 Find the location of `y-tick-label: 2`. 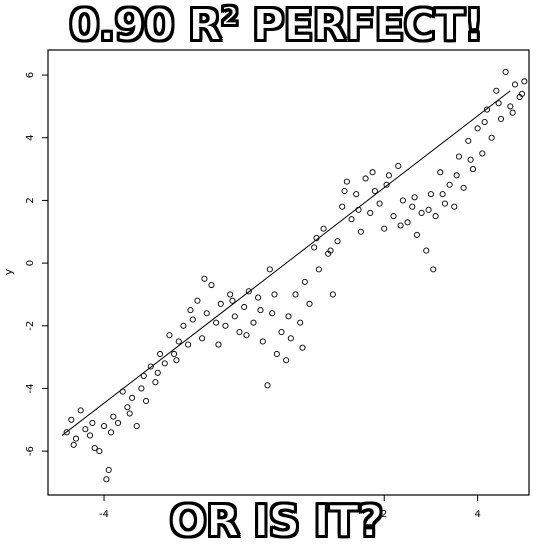

y-tick-label: 2 is located at coordinates (30, 200).